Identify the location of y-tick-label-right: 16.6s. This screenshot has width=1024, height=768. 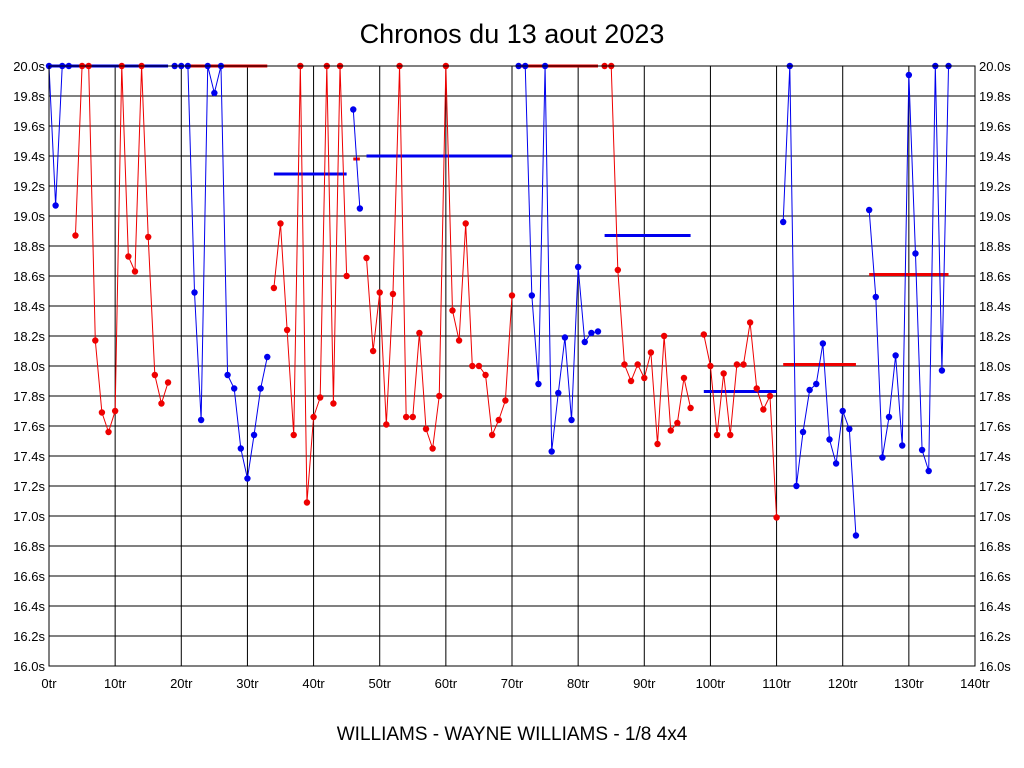
(995, 576).